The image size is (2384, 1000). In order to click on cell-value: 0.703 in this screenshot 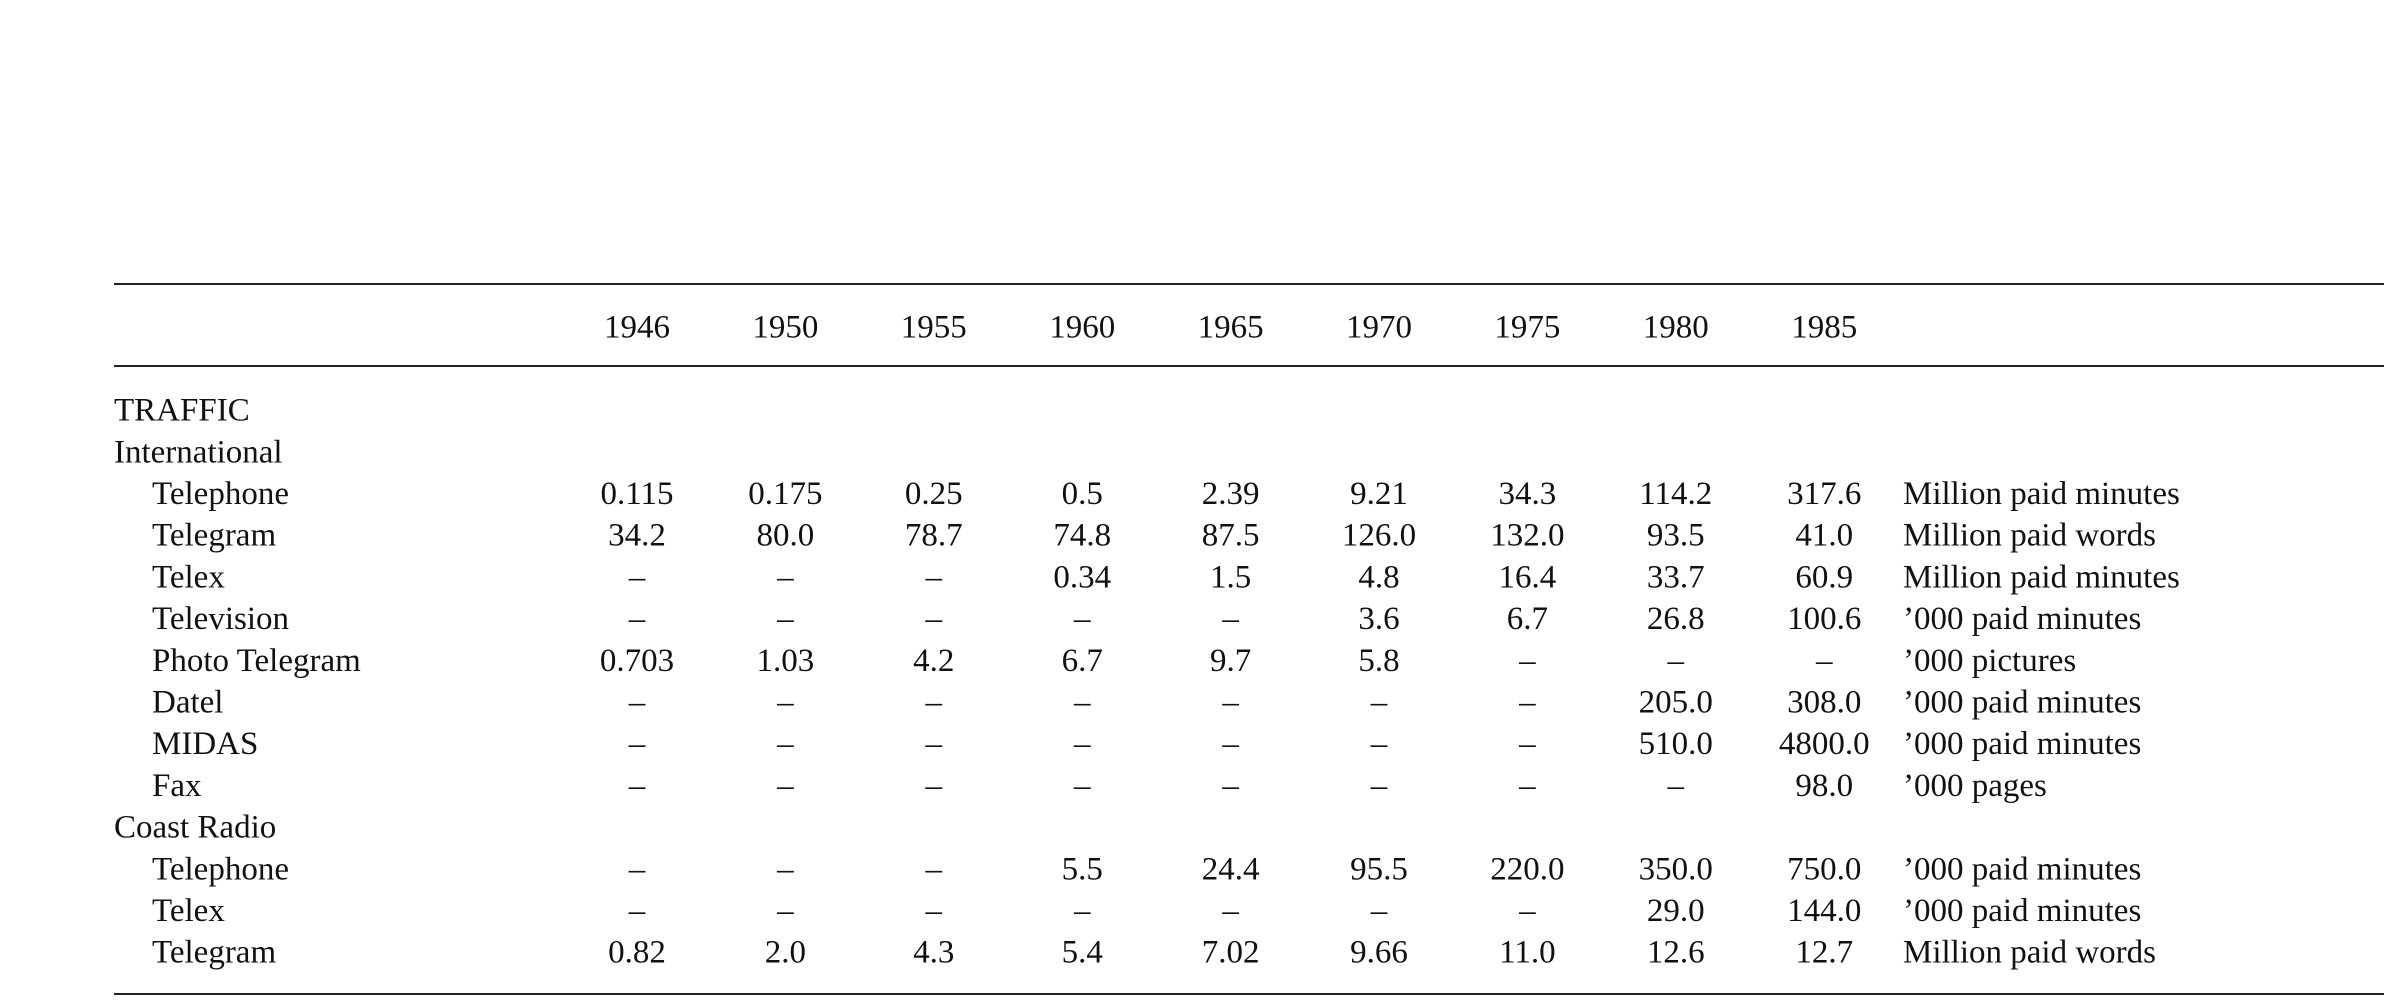, I will do `click(637, 661)`.